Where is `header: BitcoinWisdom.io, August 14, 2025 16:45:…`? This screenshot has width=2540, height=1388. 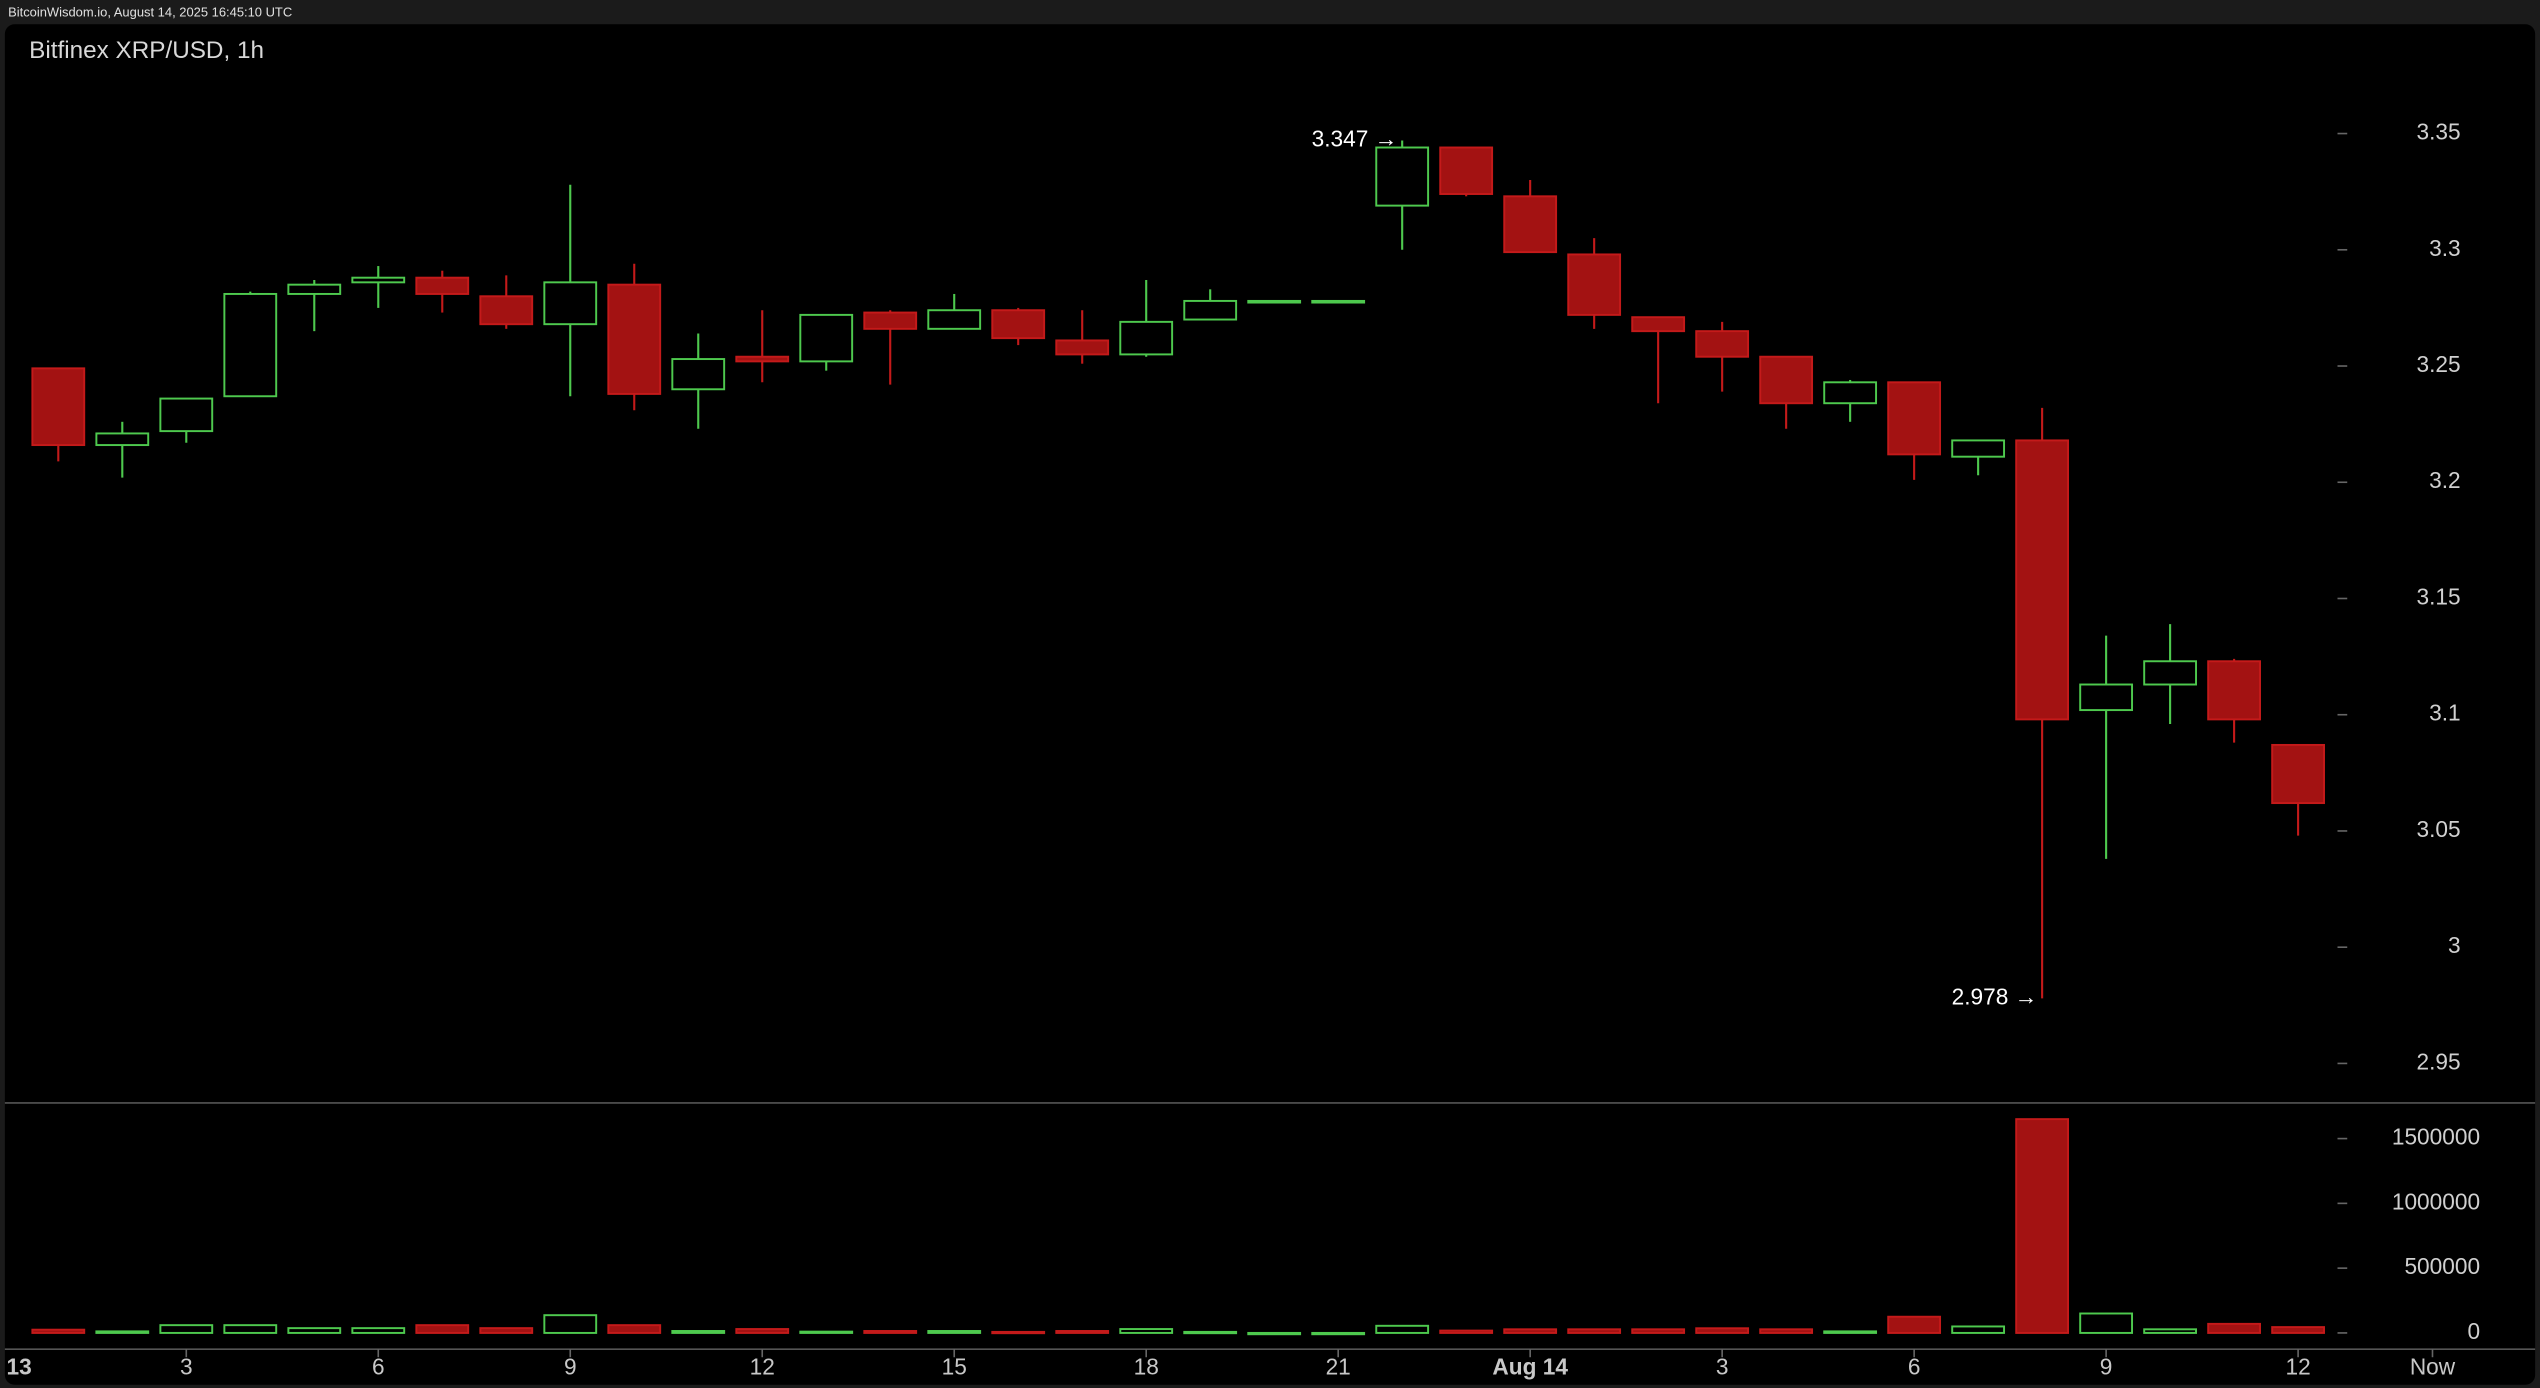
header: BitcoinWisdom.io, August 14, 2025 16:45:… is located at coordinates (150, 11).